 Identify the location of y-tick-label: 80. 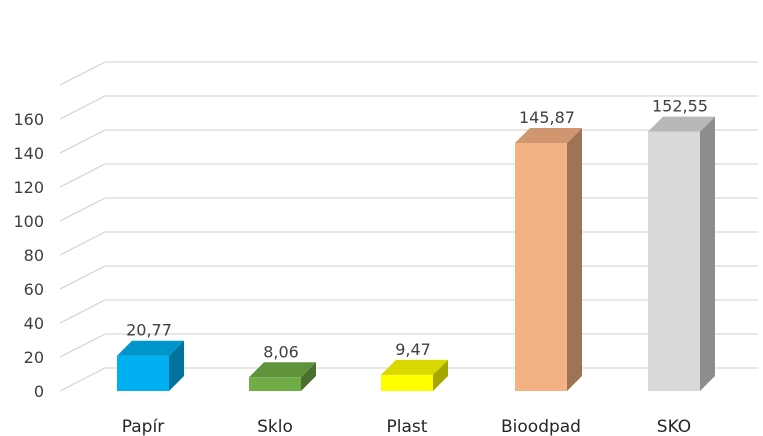
(34, 255).